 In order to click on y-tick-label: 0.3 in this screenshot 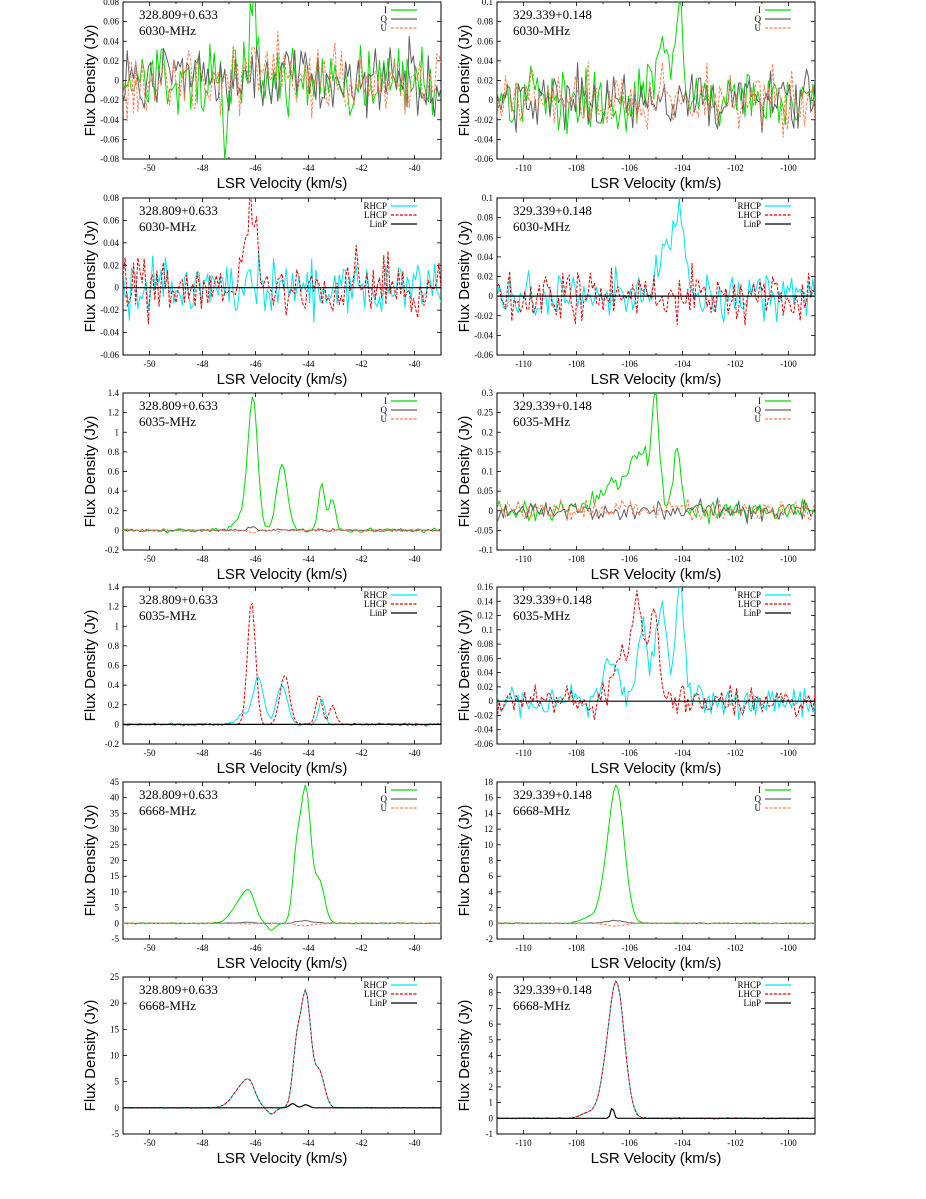, I will do `click(488, 393)`.